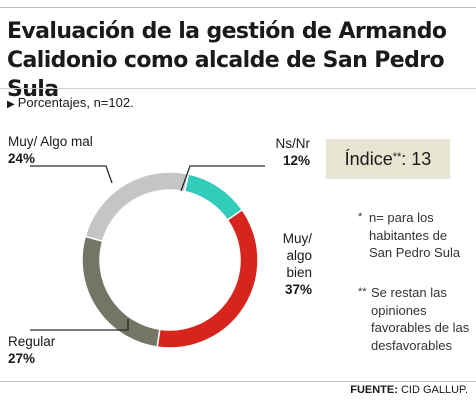 The width and height of the screenshot is (476, 400). I want to click on index-badge: Índice **: 13, so click(388, 159).